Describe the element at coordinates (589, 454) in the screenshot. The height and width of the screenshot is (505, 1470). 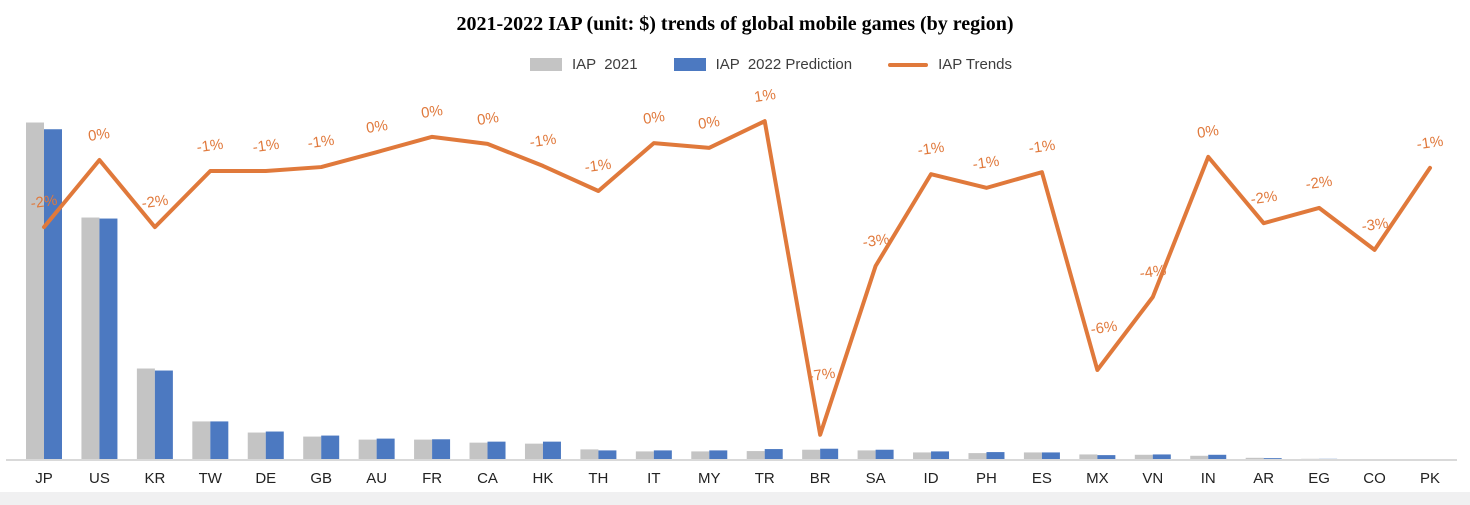
I see `bar-2021-th` at that location.